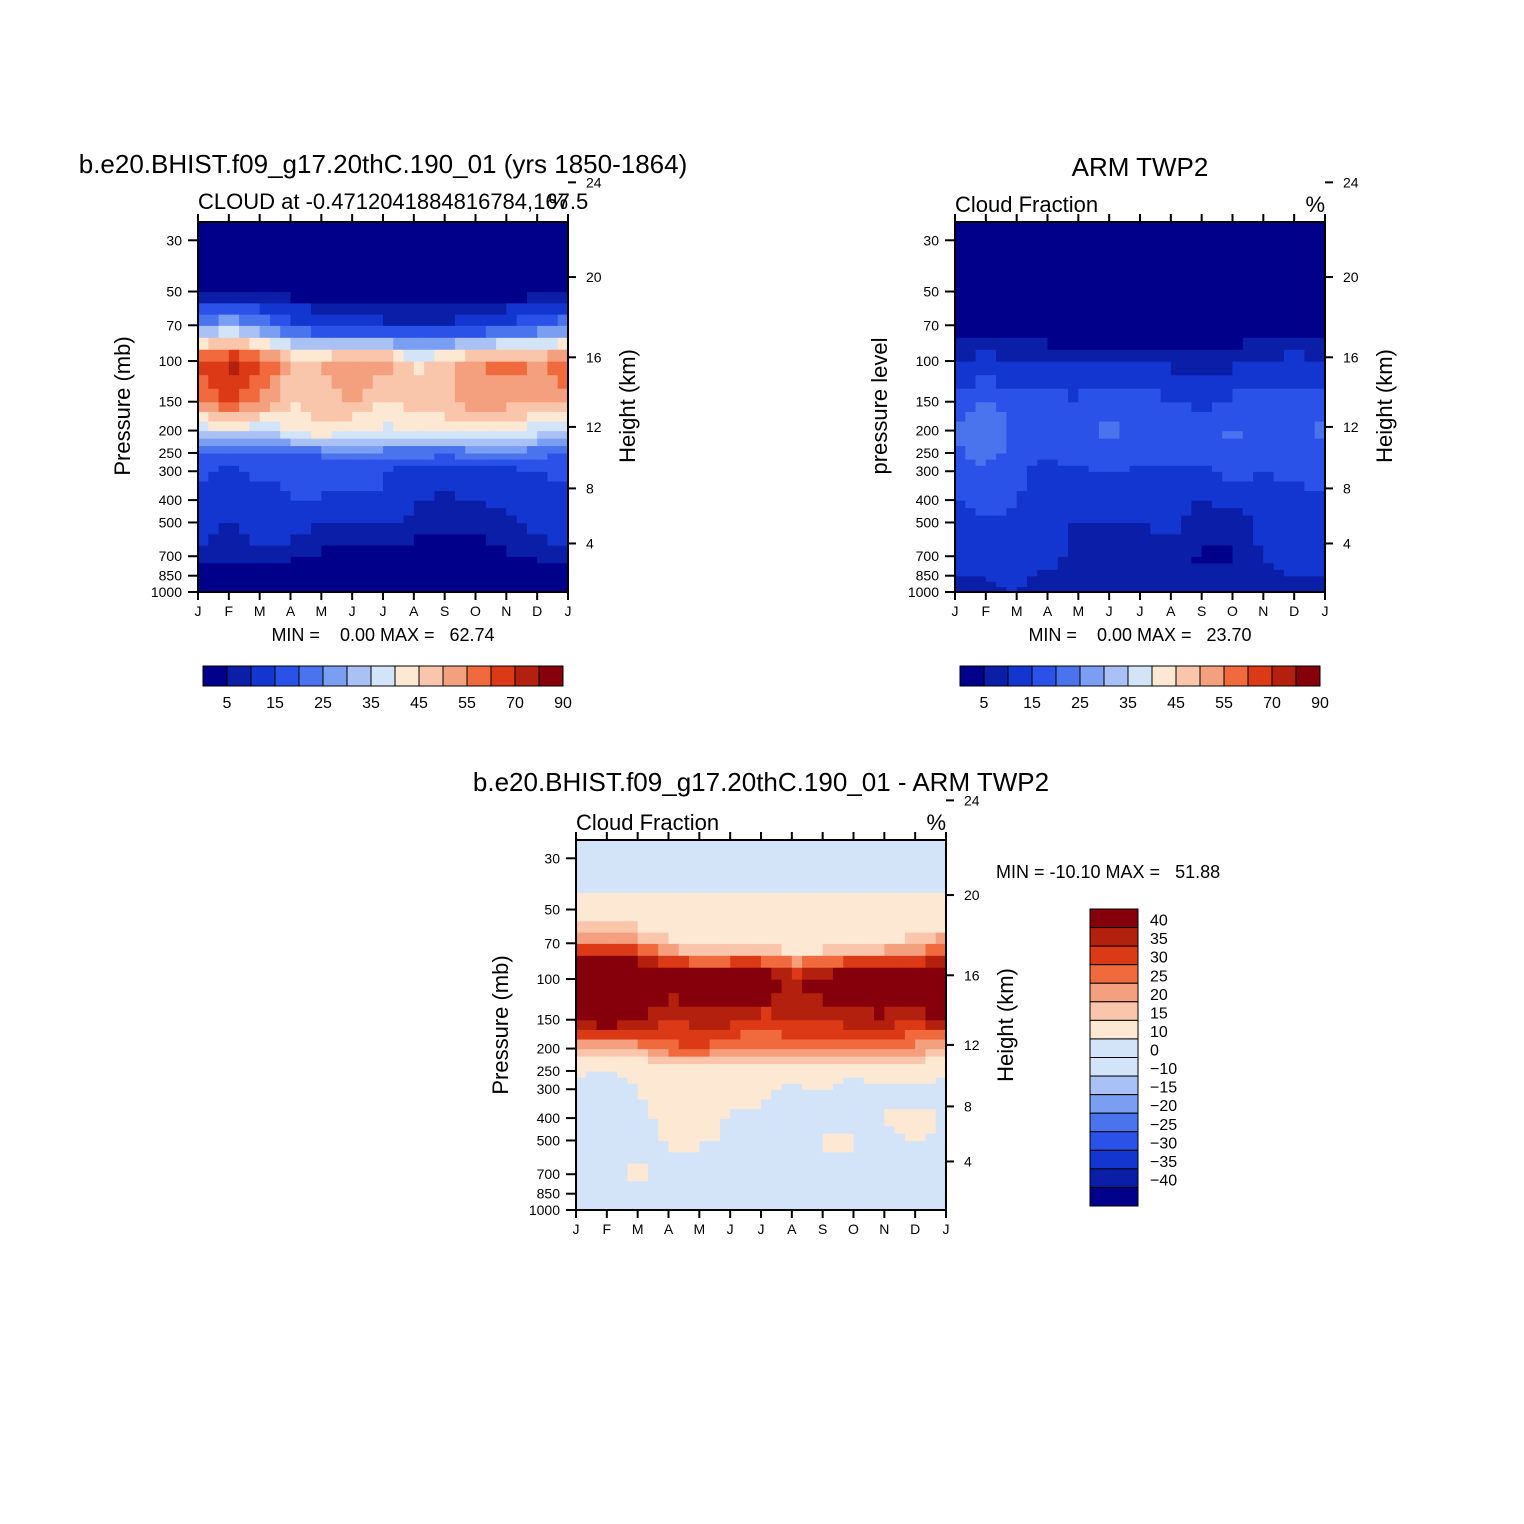 The width and height of the screenshot is (1524, 1524). What do you see at coordinates (198, 611) in the screenshot?
I see `x-tick-label: J` at bounding box center [198, 611].